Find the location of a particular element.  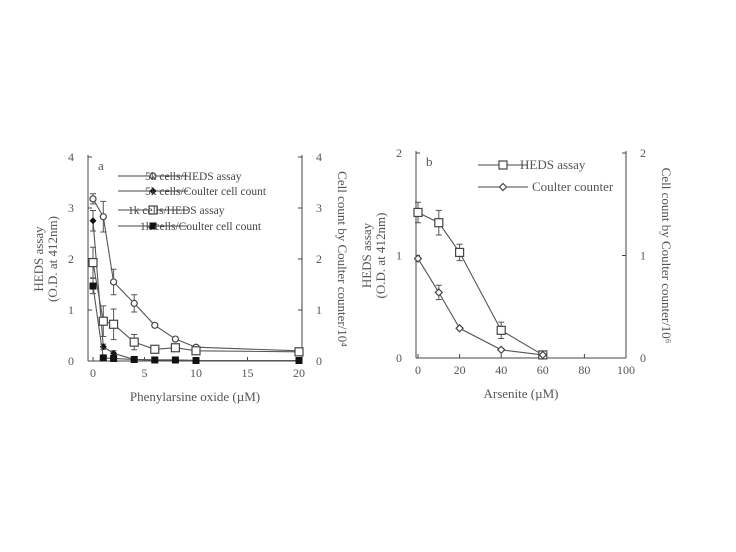

panel-label: b is located at coordinates (429, 161).